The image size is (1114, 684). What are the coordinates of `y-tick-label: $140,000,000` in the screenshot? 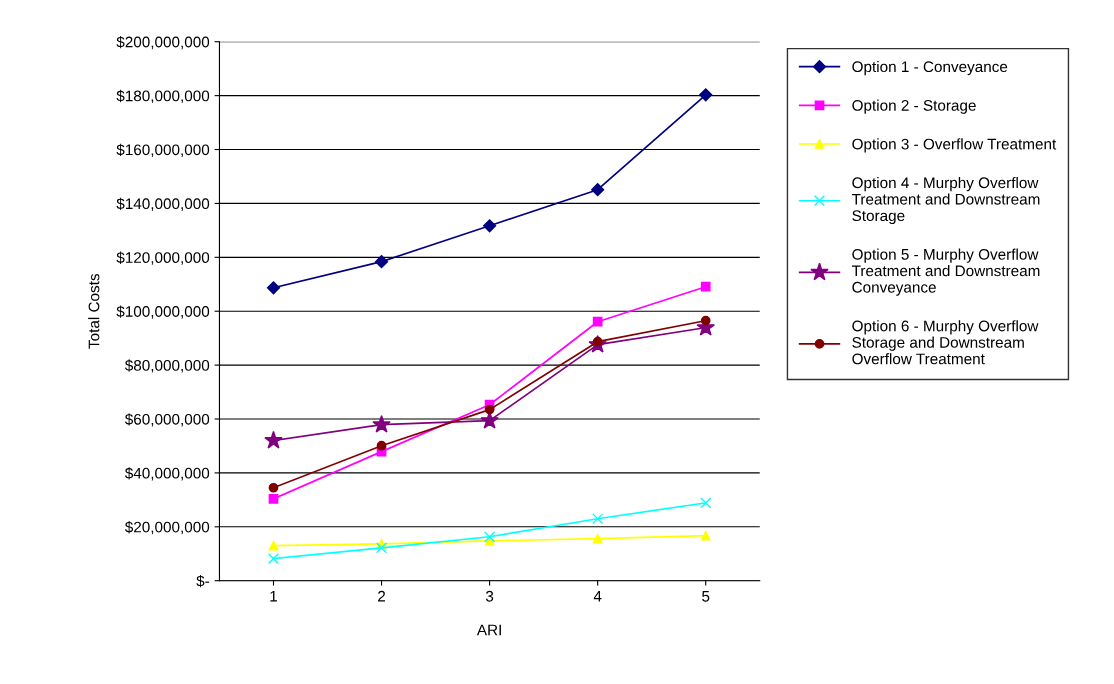 It's located at (163, 204).